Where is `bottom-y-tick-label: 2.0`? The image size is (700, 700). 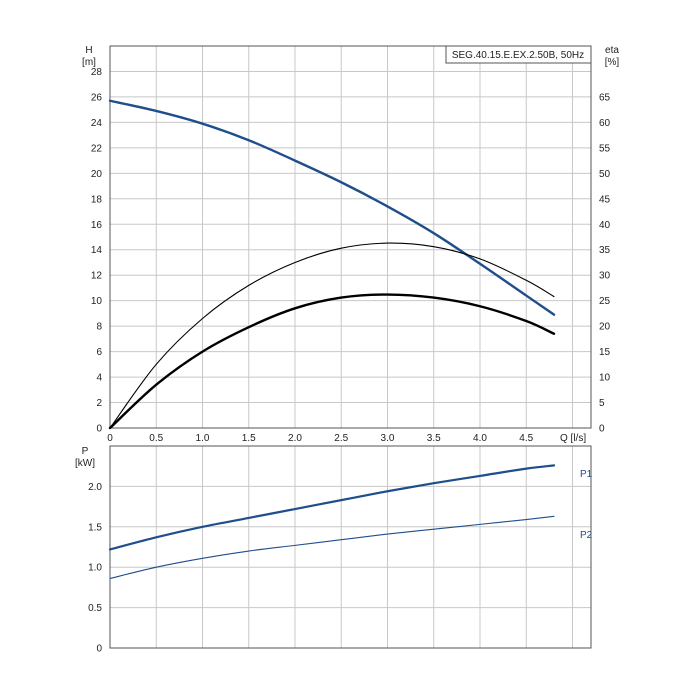
bottom-y-tick-label: 2.0 is located at coordinates (95, 487).